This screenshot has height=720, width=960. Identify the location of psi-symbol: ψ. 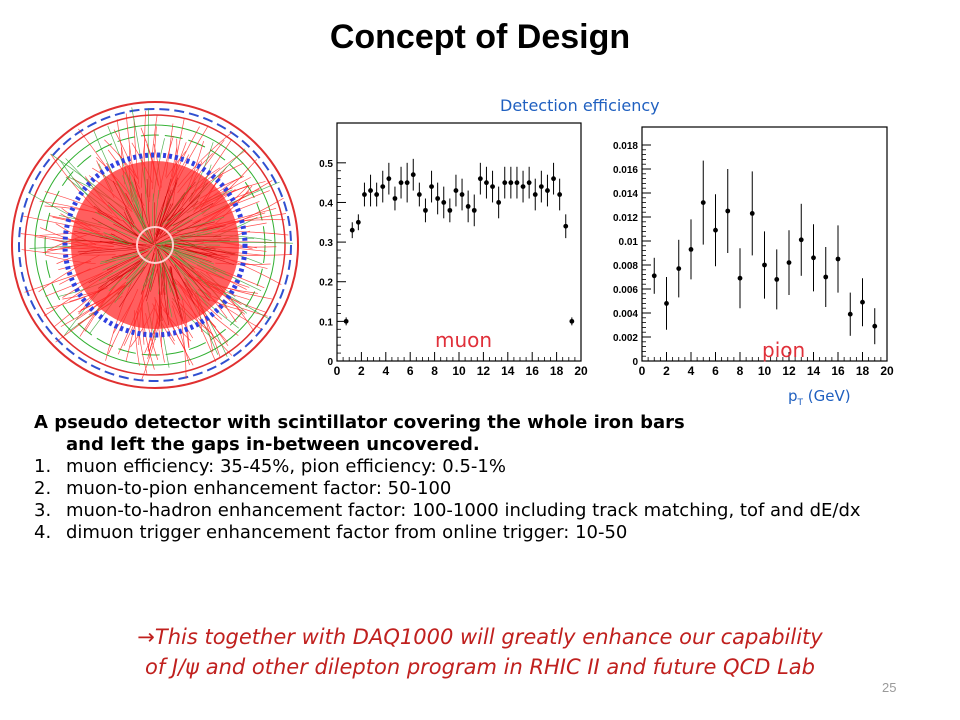
(192, 667).